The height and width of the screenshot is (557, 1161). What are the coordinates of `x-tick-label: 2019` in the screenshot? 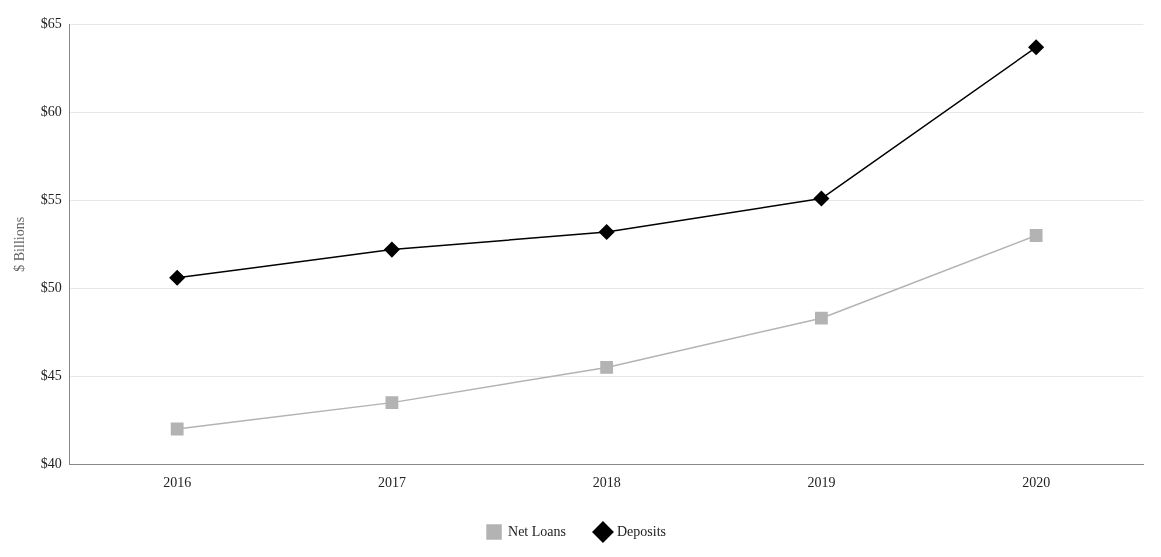 It's located at (821, 483).